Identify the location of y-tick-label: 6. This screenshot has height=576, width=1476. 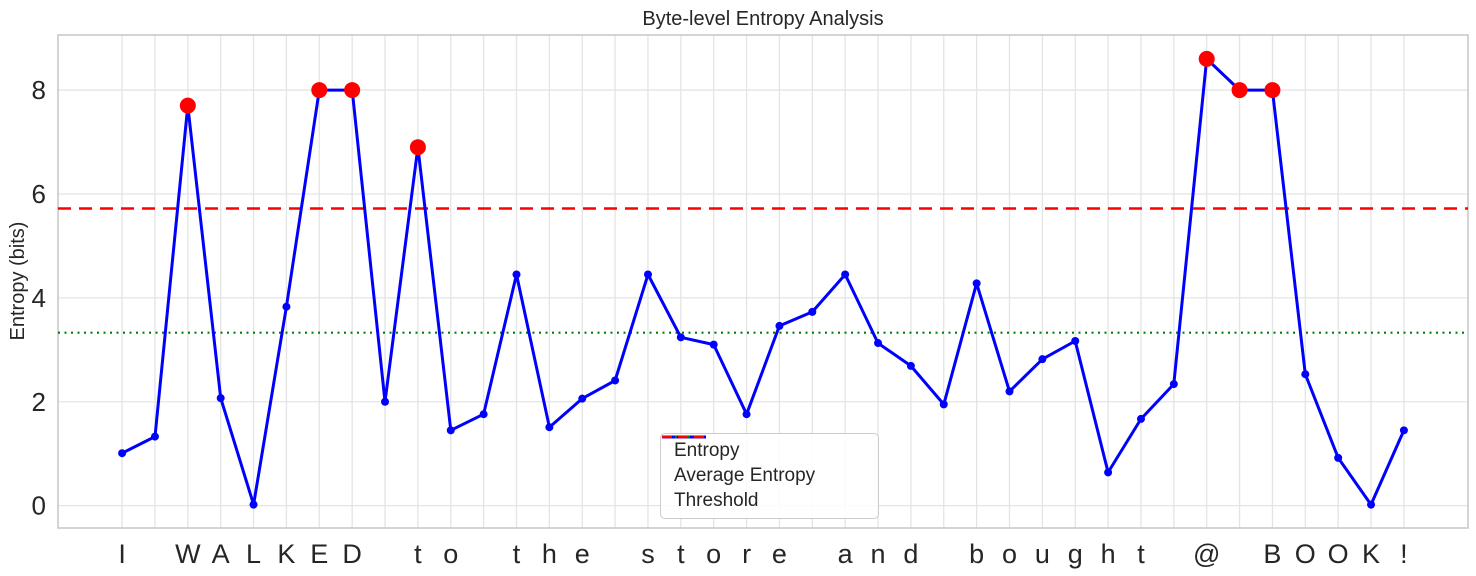
(39, 194).